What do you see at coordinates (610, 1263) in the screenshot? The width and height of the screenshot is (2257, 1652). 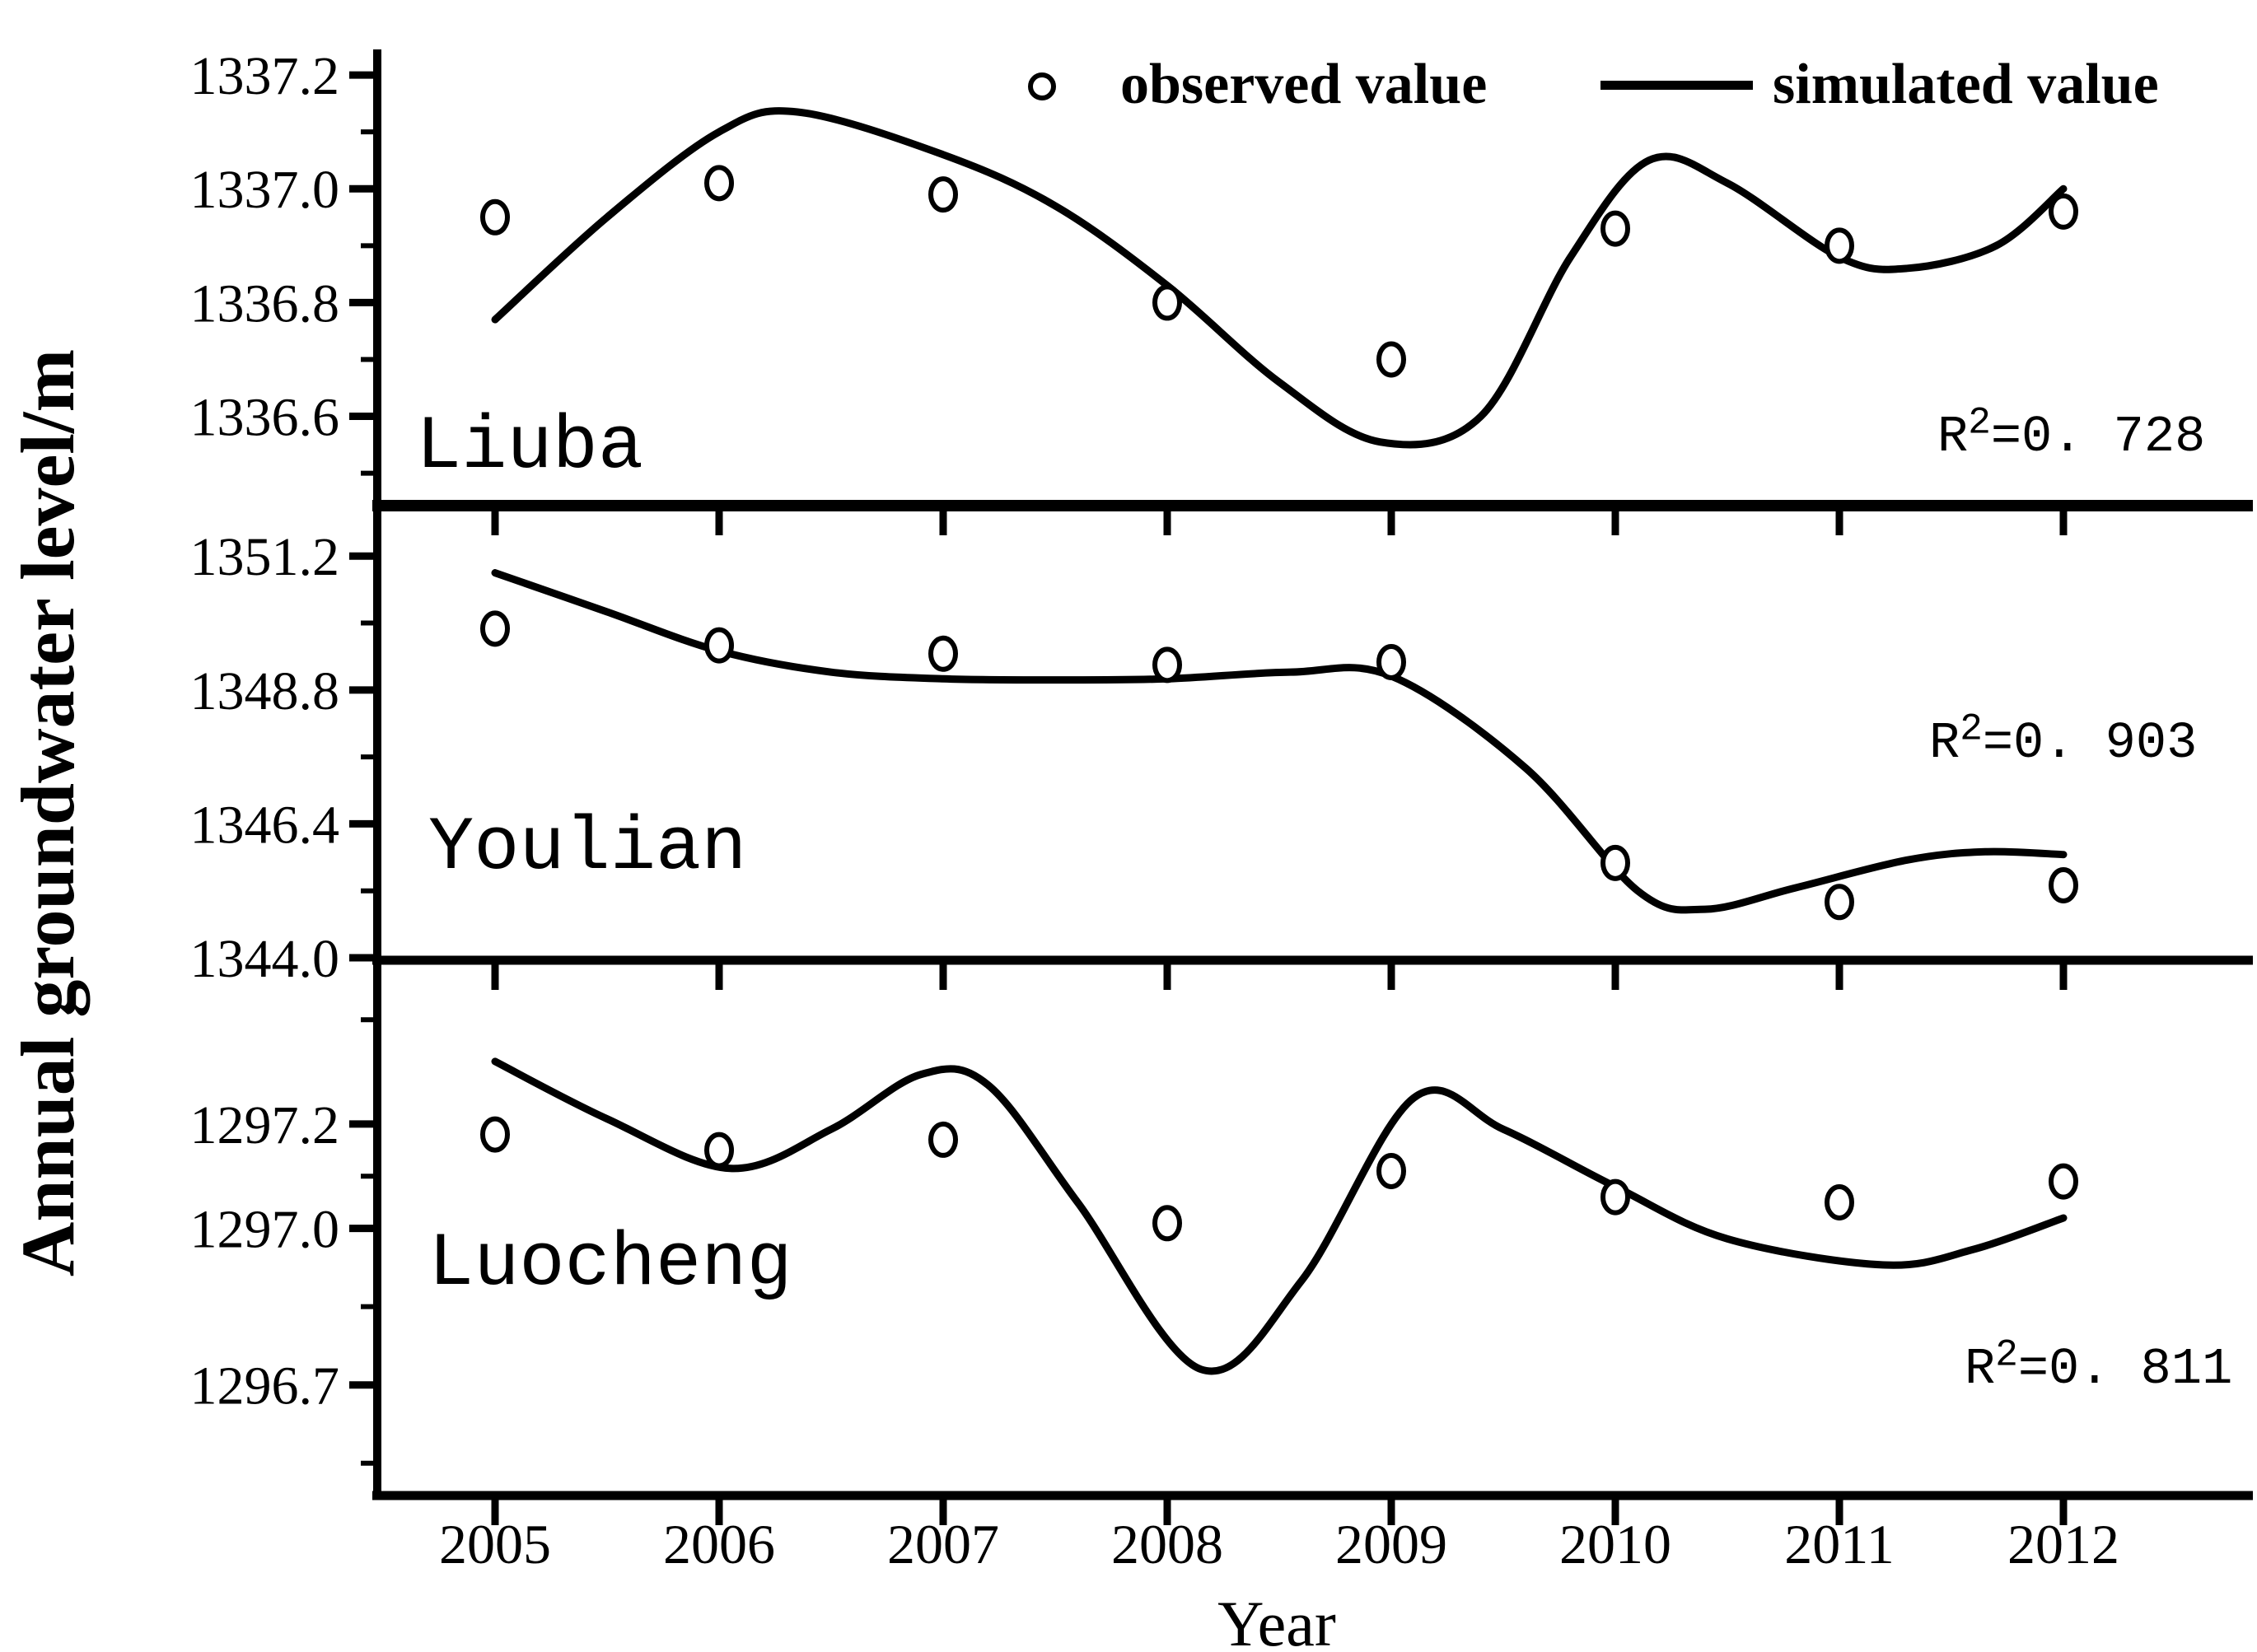 I see `panel-label-luocheng: Luocheng` at bounding box center [610, 1263].